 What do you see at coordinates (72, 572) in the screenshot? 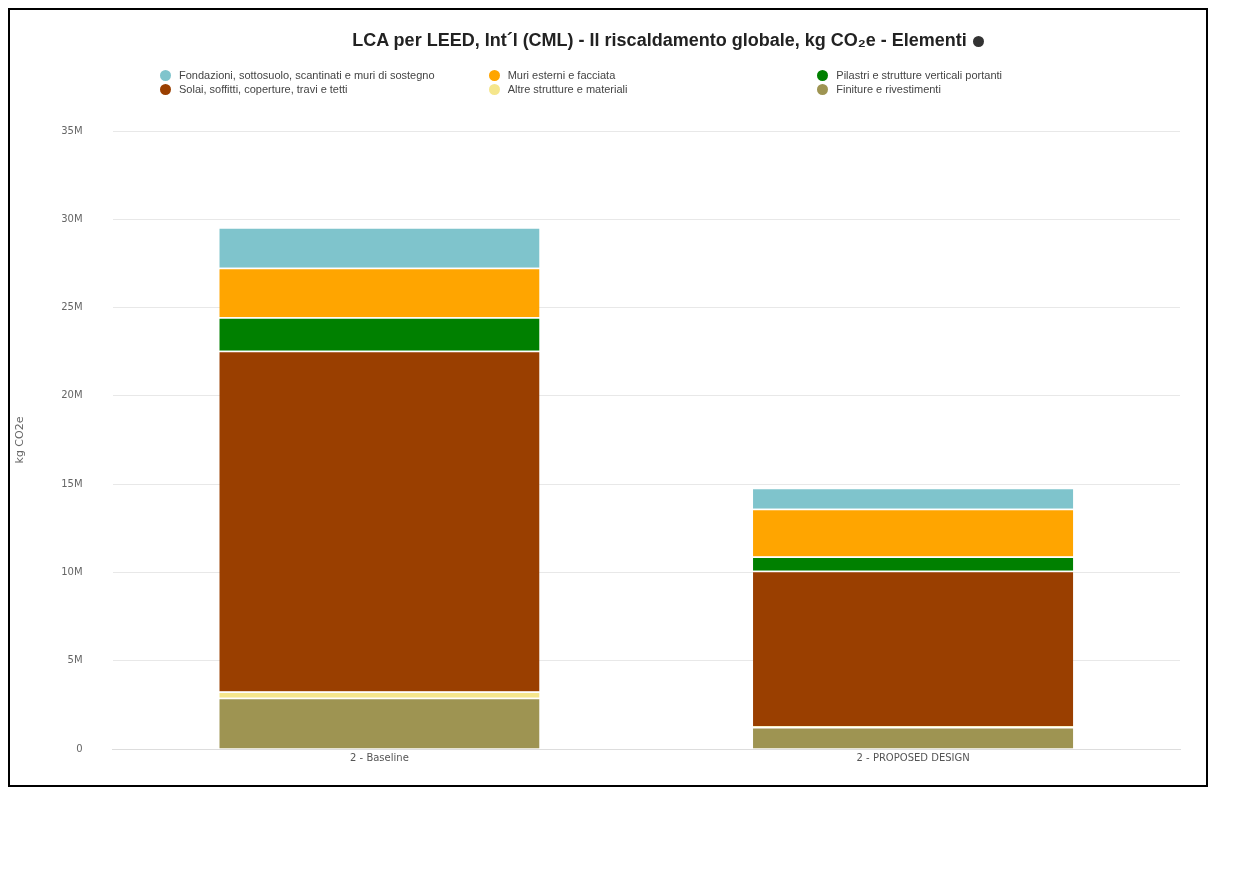
I see `y-tick-label: 10M` at bounding box center [72, 572].